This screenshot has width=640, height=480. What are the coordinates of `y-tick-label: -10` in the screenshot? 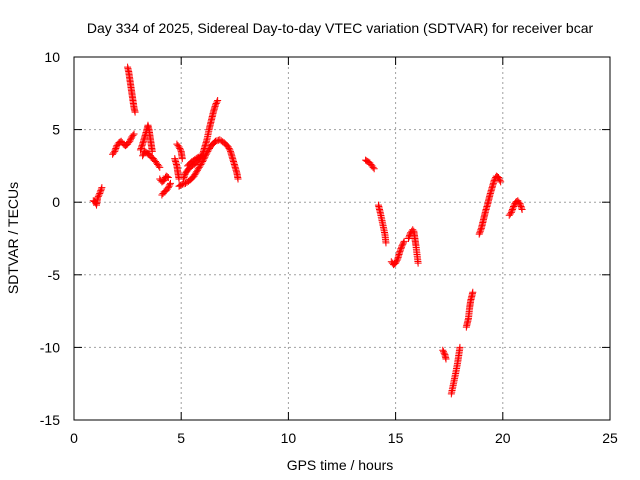 It's located at (50, 347).